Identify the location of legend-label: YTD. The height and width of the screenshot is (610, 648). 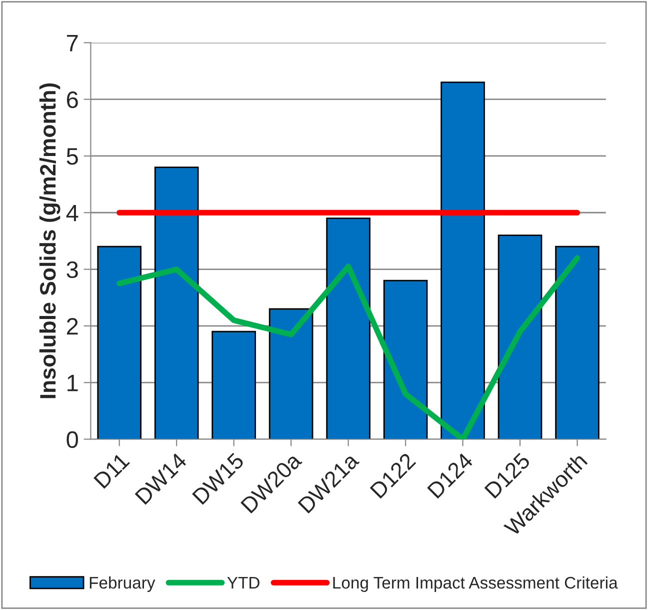
(243, 582).